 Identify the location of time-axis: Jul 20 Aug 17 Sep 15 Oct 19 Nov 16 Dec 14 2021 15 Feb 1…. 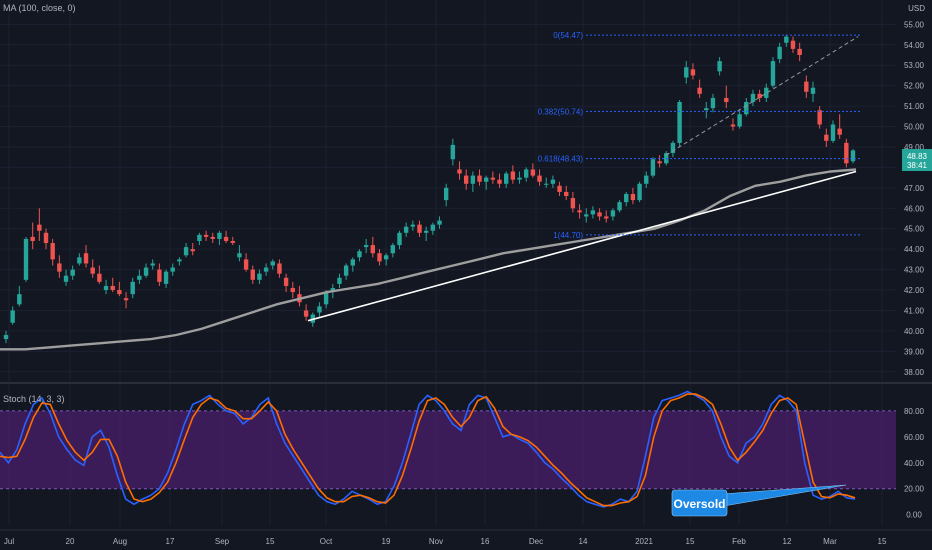
(466, 537).